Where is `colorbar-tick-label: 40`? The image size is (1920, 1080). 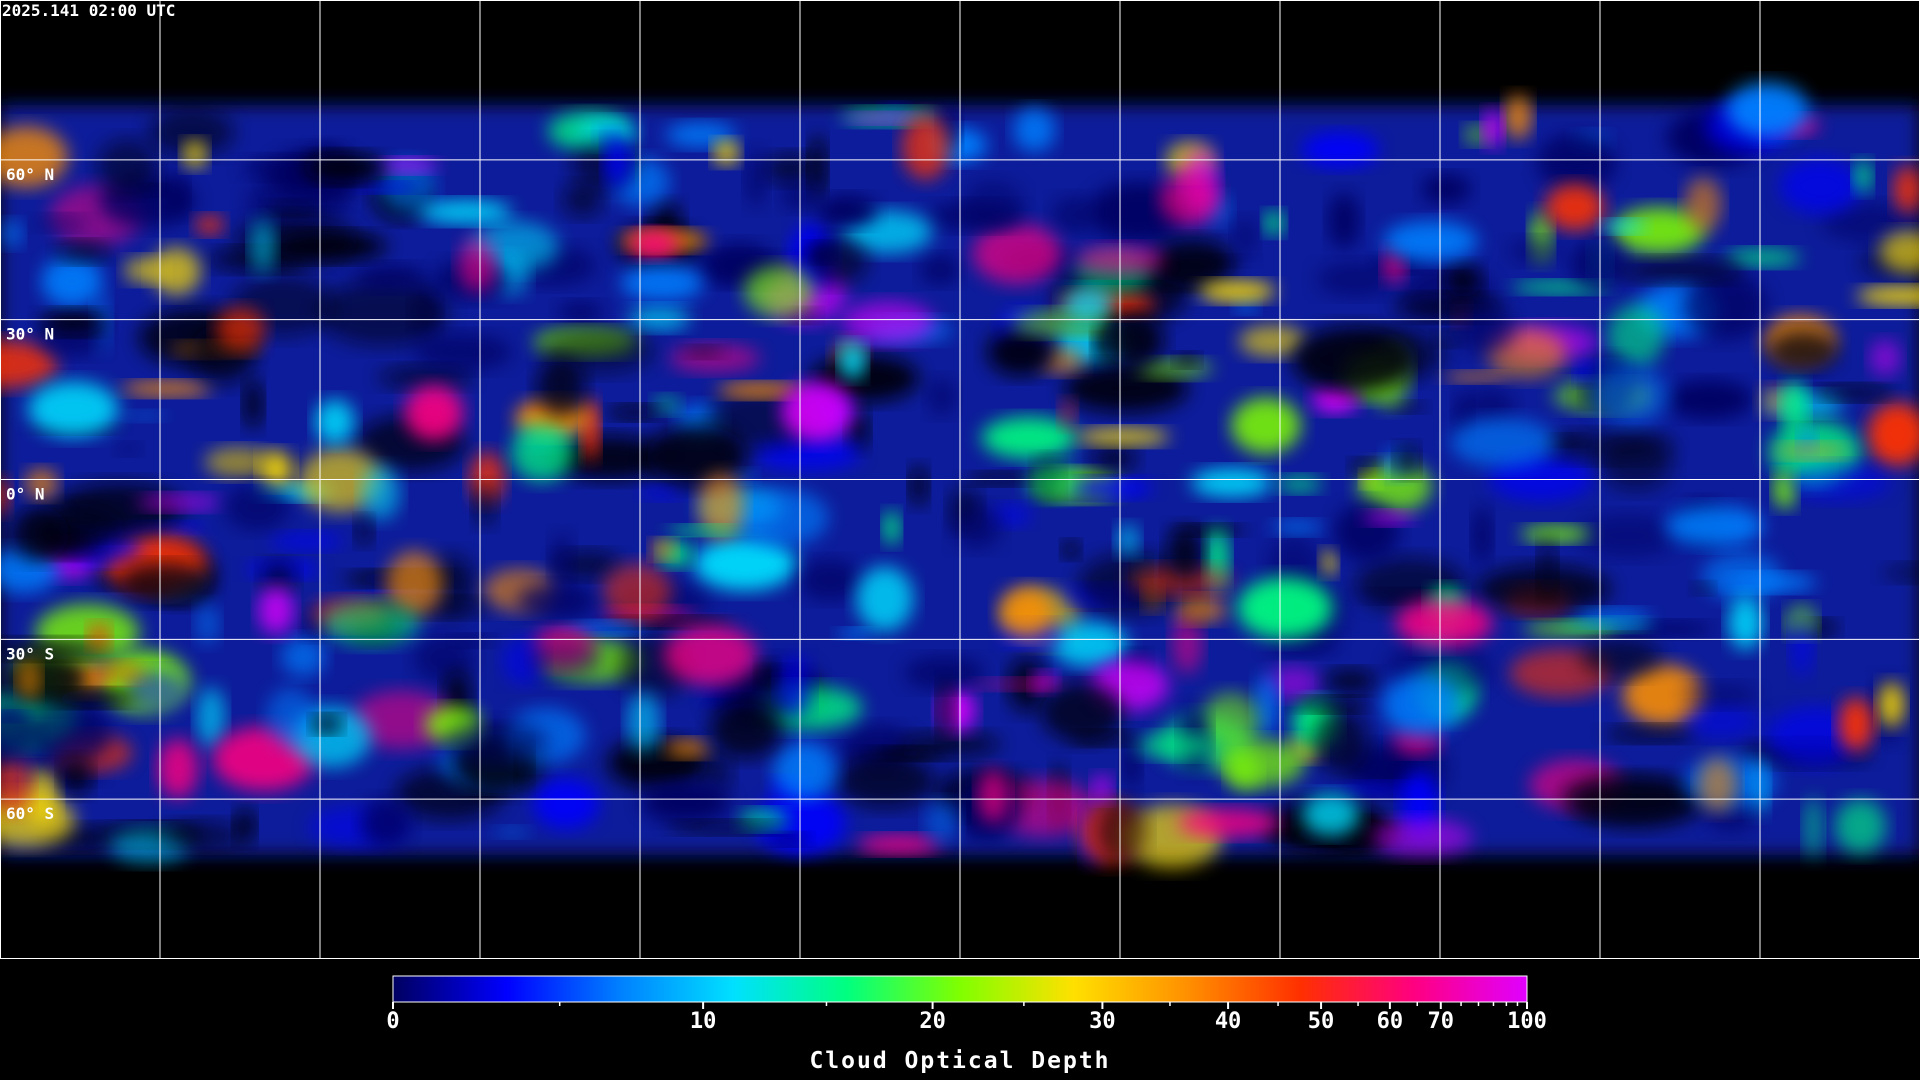 colorbar-tick-label: 40 is located at coordinates (1228, 1021).